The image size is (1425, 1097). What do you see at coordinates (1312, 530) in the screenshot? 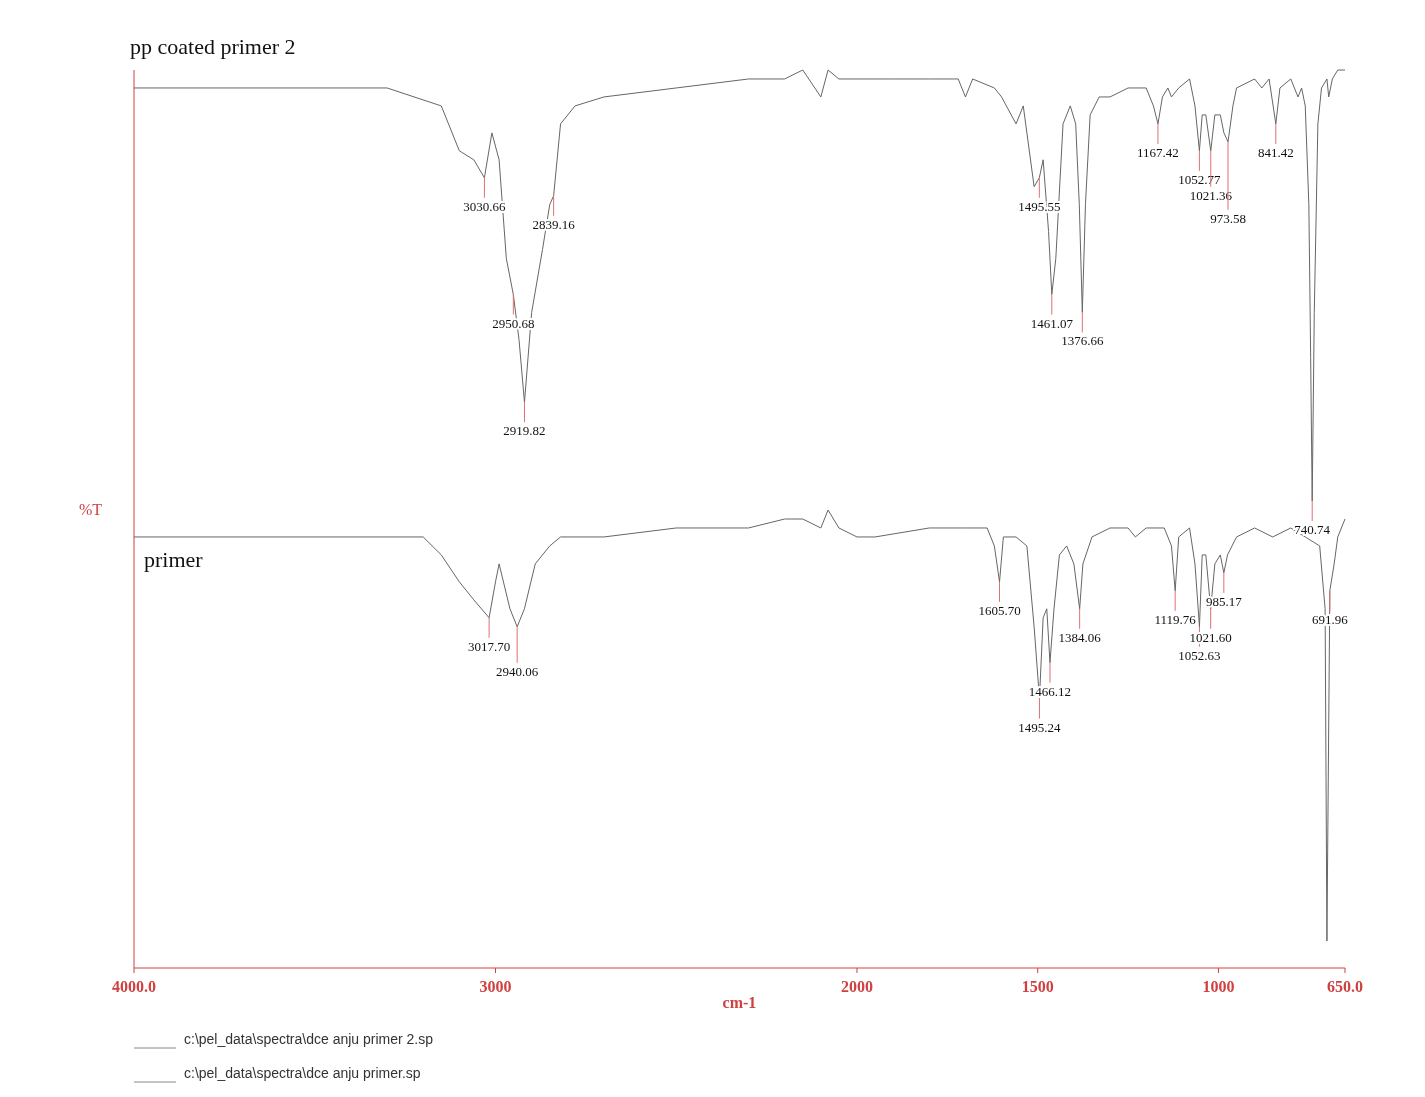
I see `annotation: 740.74` at bounding box center [1312, 530].